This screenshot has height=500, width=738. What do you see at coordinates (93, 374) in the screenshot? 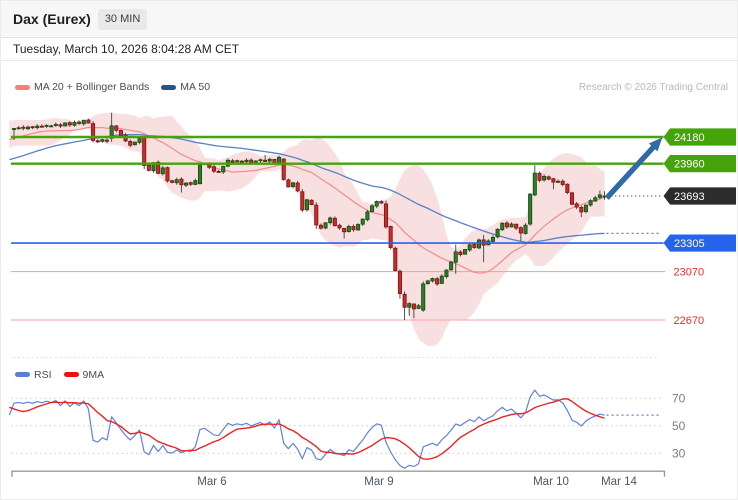
I see `legend-label-9ma: 9MA` at bounding box center [93, 374].